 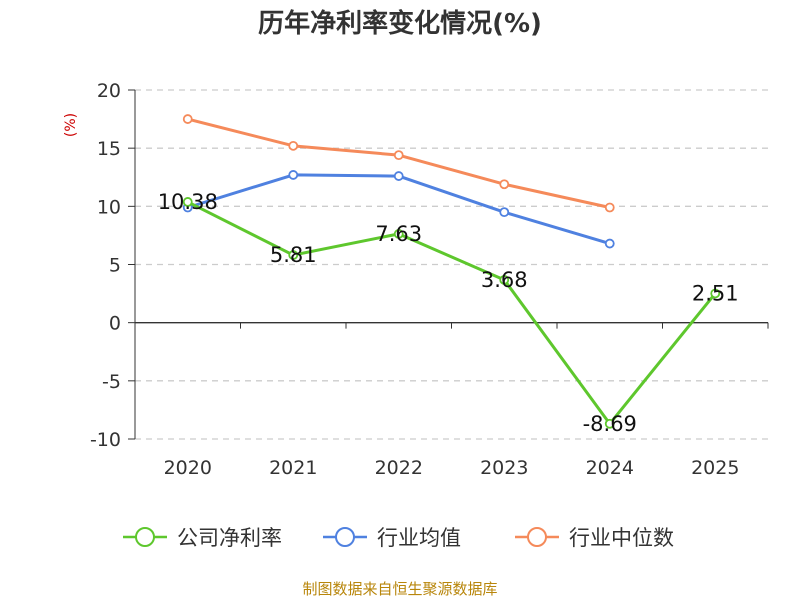 I want to click on x-tick-label: 2023, so click(x=504, y=468).